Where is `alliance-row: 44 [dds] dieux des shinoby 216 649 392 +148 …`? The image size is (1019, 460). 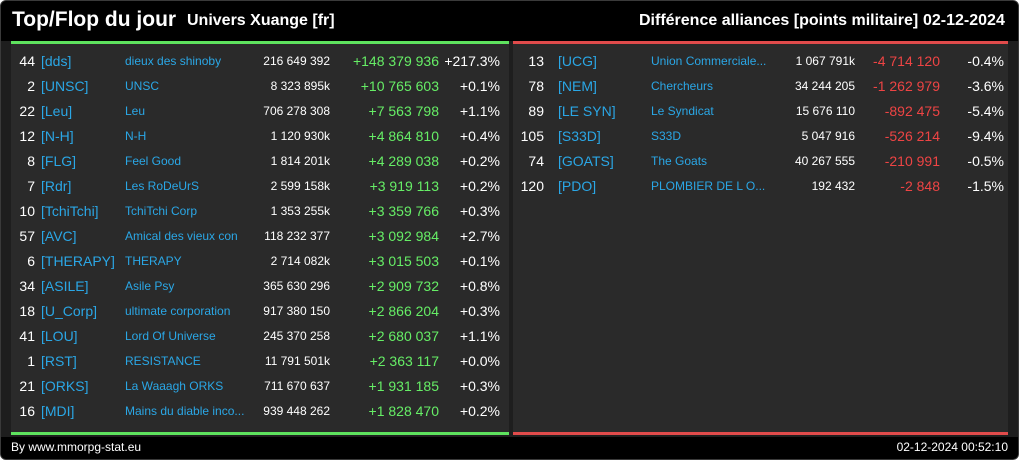 alliance-row: 44 [dds] dieux des shinoby 216 649 392 +148 … is located at coordinates (260, 61).